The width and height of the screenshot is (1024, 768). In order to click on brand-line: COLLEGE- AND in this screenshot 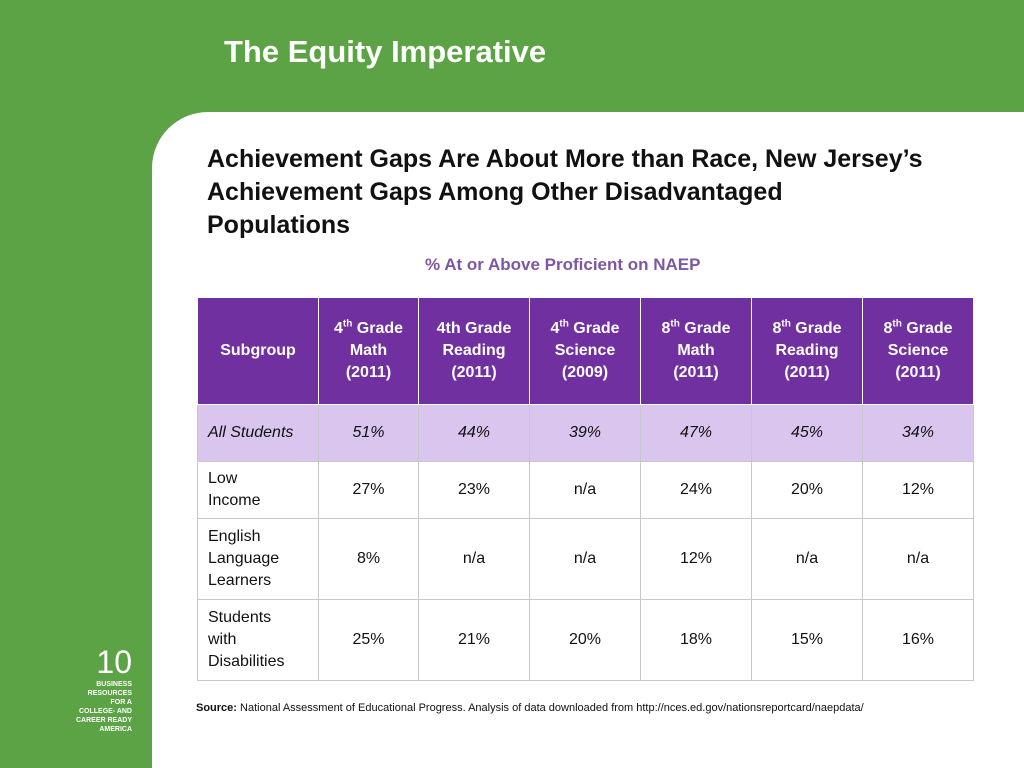, I will do `click(105, 711)`.